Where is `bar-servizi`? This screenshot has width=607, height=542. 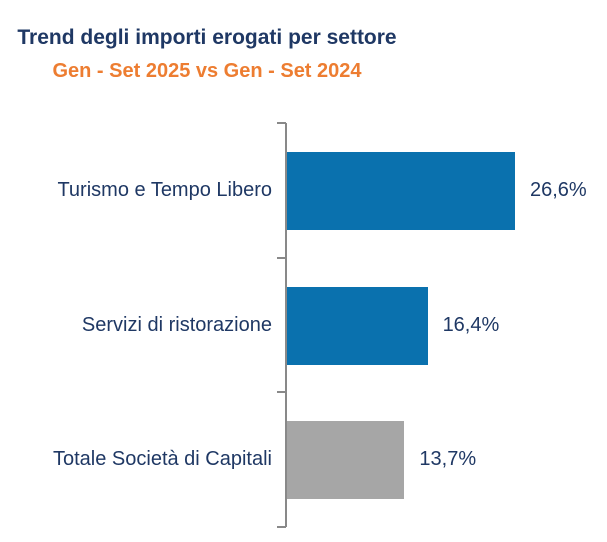 bar-servizi is located at coordinates (357, 326).